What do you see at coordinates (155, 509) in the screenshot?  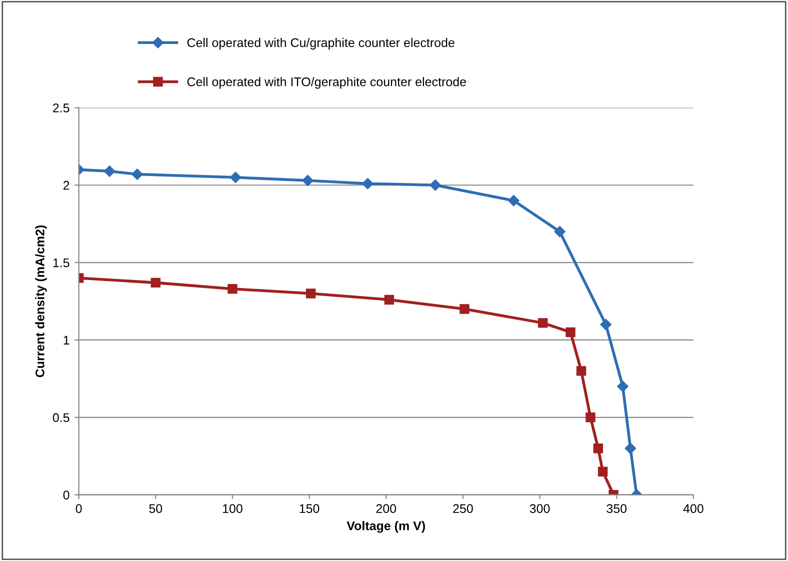 I see `x-tick-label: 50` at bounding box center [155, 509].